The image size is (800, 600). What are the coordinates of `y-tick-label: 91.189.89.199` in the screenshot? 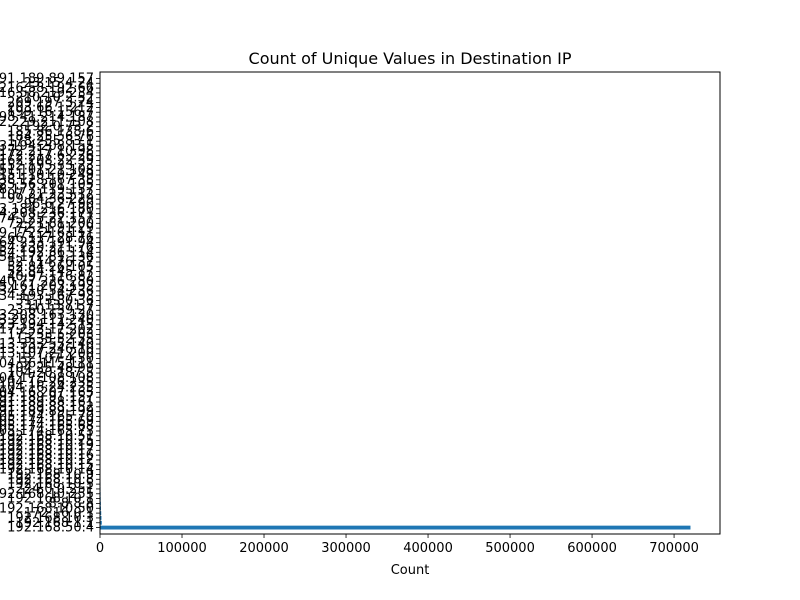 It's located at (47, 412).